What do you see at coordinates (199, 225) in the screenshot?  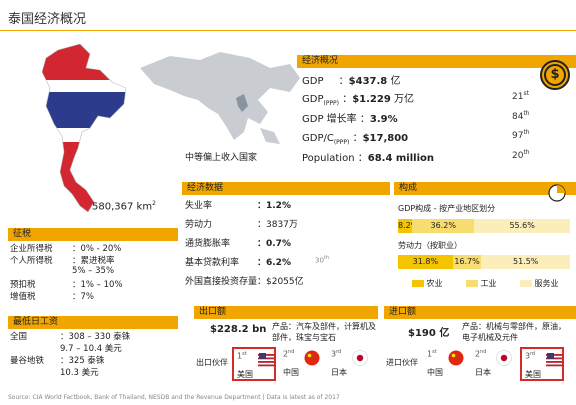 I see `econ-data-label: 劳动力` at bounding box center [199, 225].